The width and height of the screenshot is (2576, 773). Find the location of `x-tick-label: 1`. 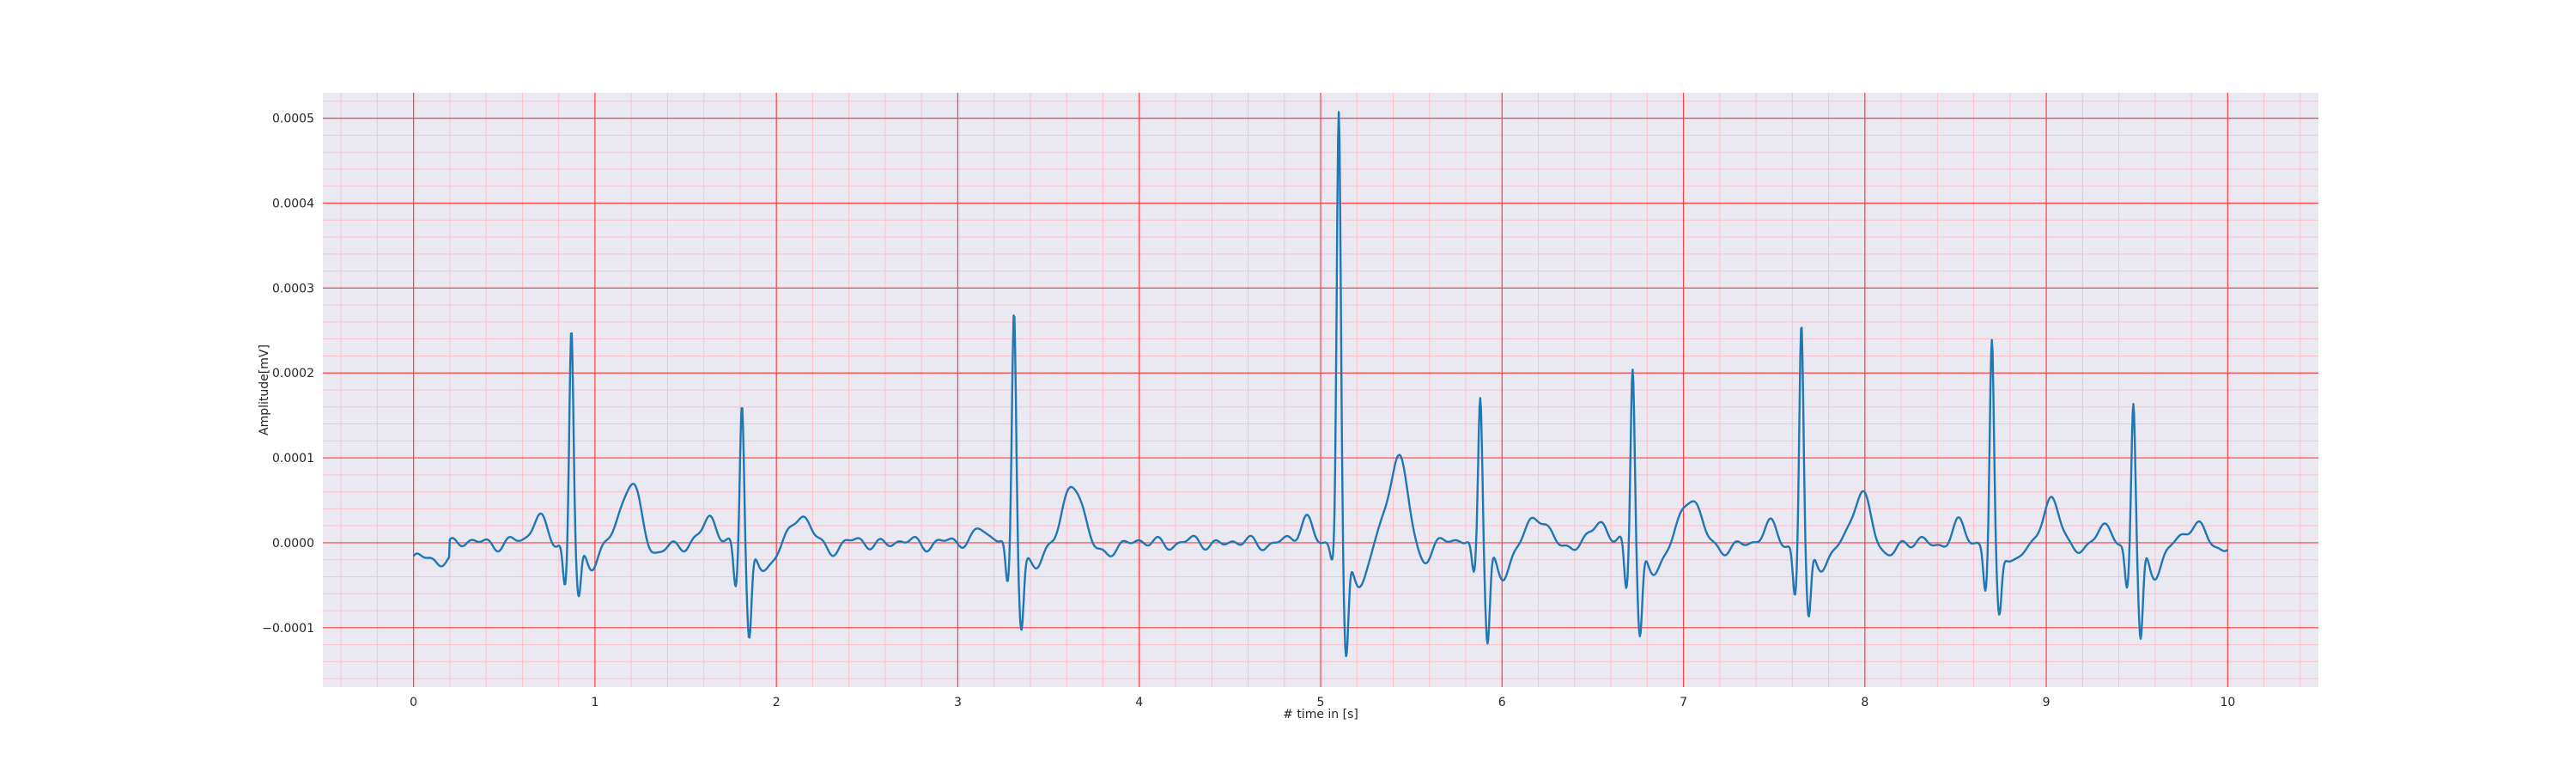

x-tick-label: 1 is located at coordinates (594, 702).